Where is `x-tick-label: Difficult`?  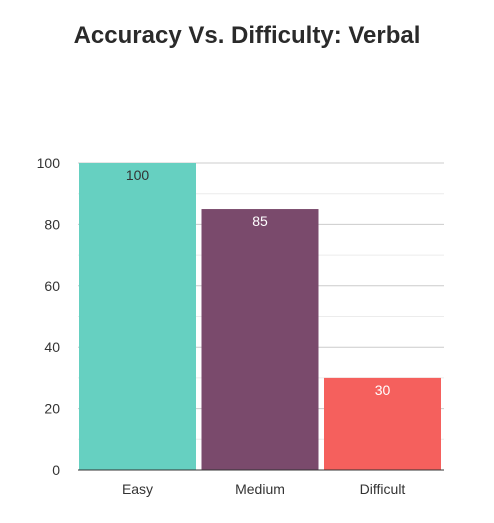
x-tick-label: Difficult is located at coordinates (383, 489).